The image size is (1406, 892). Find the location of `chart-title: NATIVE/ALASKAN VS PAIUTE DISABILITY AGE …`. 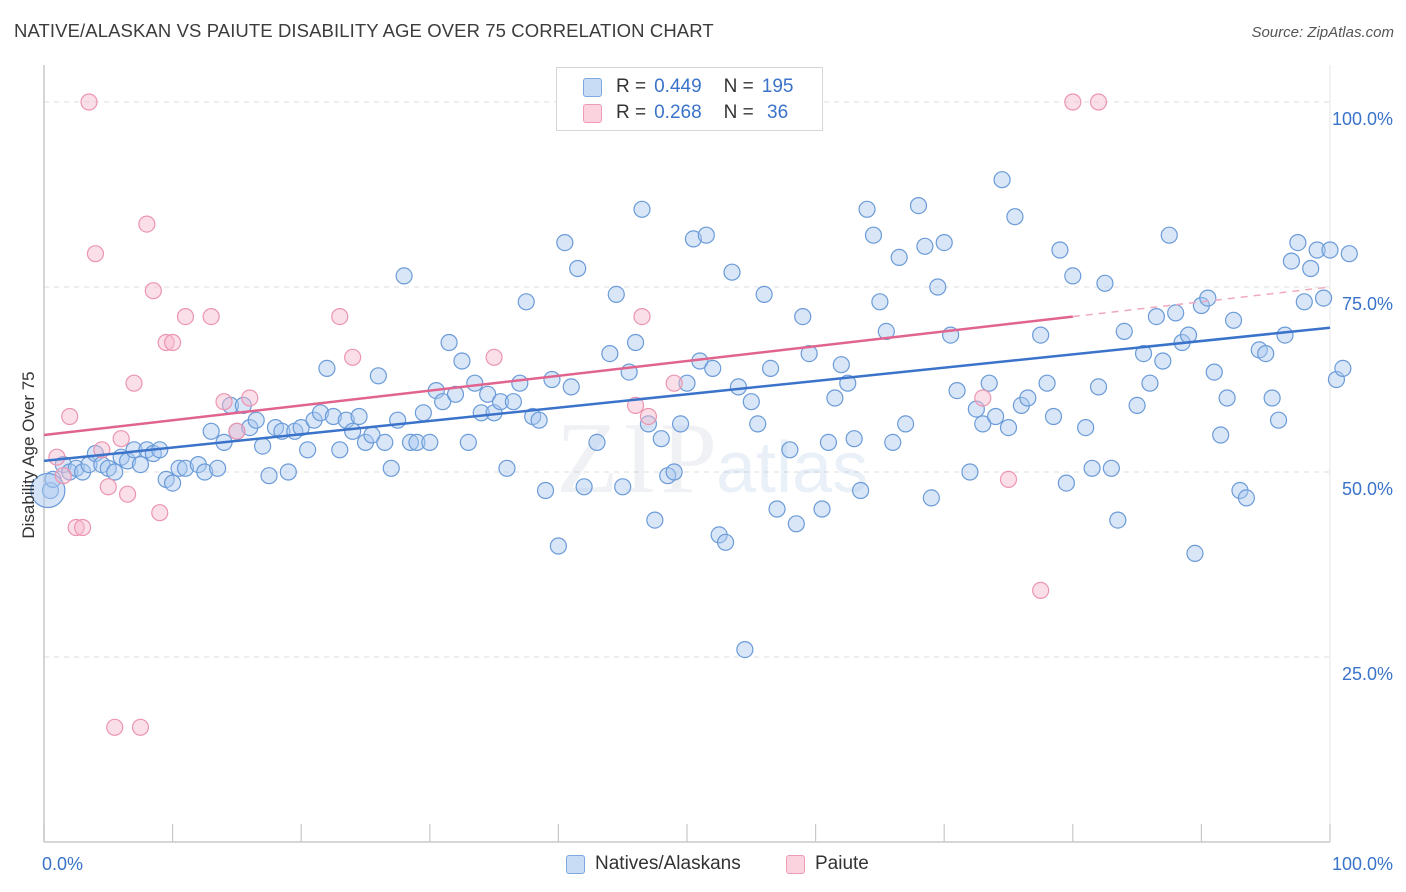

chart-title: NATIVE/ALASKAN VS PAIUTE DISABILITY AGE … is located at coordinates (364, 30).